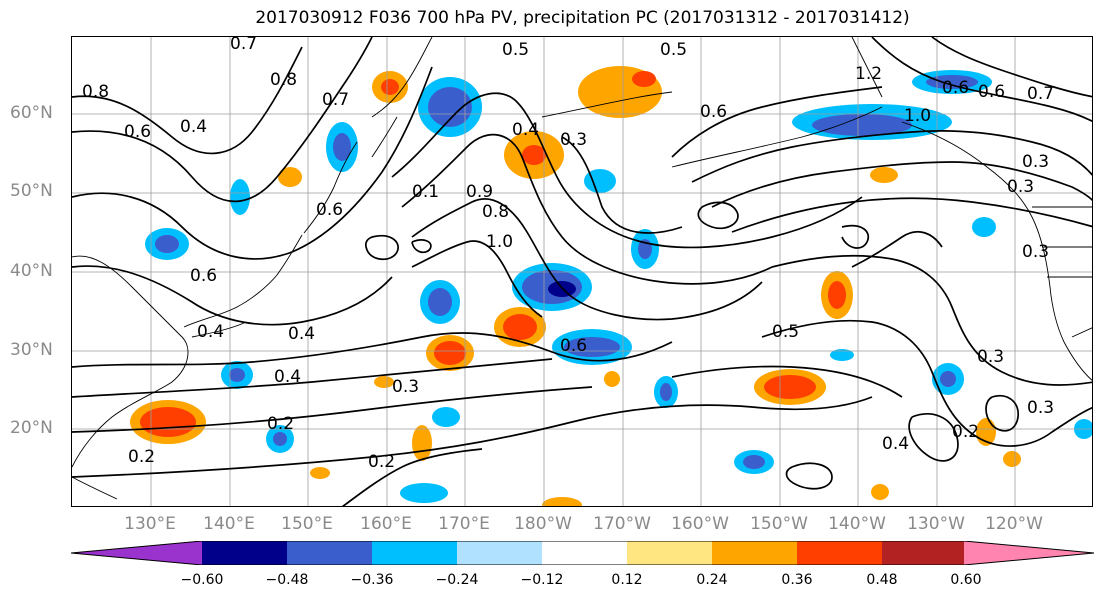 The width and height of the screenshot is (1105, 601). I want to click on contour-label: 1.0, so click(917, 116).